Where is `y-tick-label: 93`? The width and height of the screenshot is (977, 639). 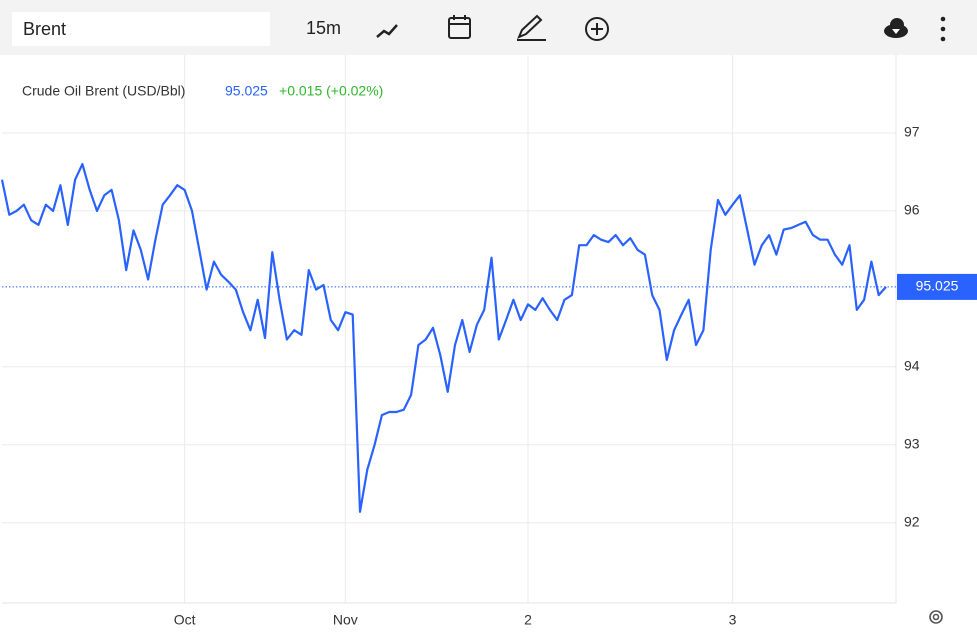
y-tick-label: 93 is located at coordinates (912, 443).